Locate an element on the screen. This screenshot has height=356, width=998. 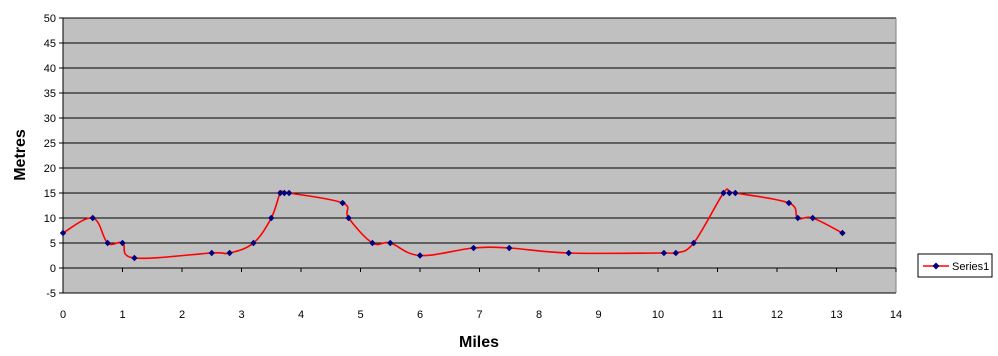
y-tick-label: 25 is located at coordinates (50, 144).